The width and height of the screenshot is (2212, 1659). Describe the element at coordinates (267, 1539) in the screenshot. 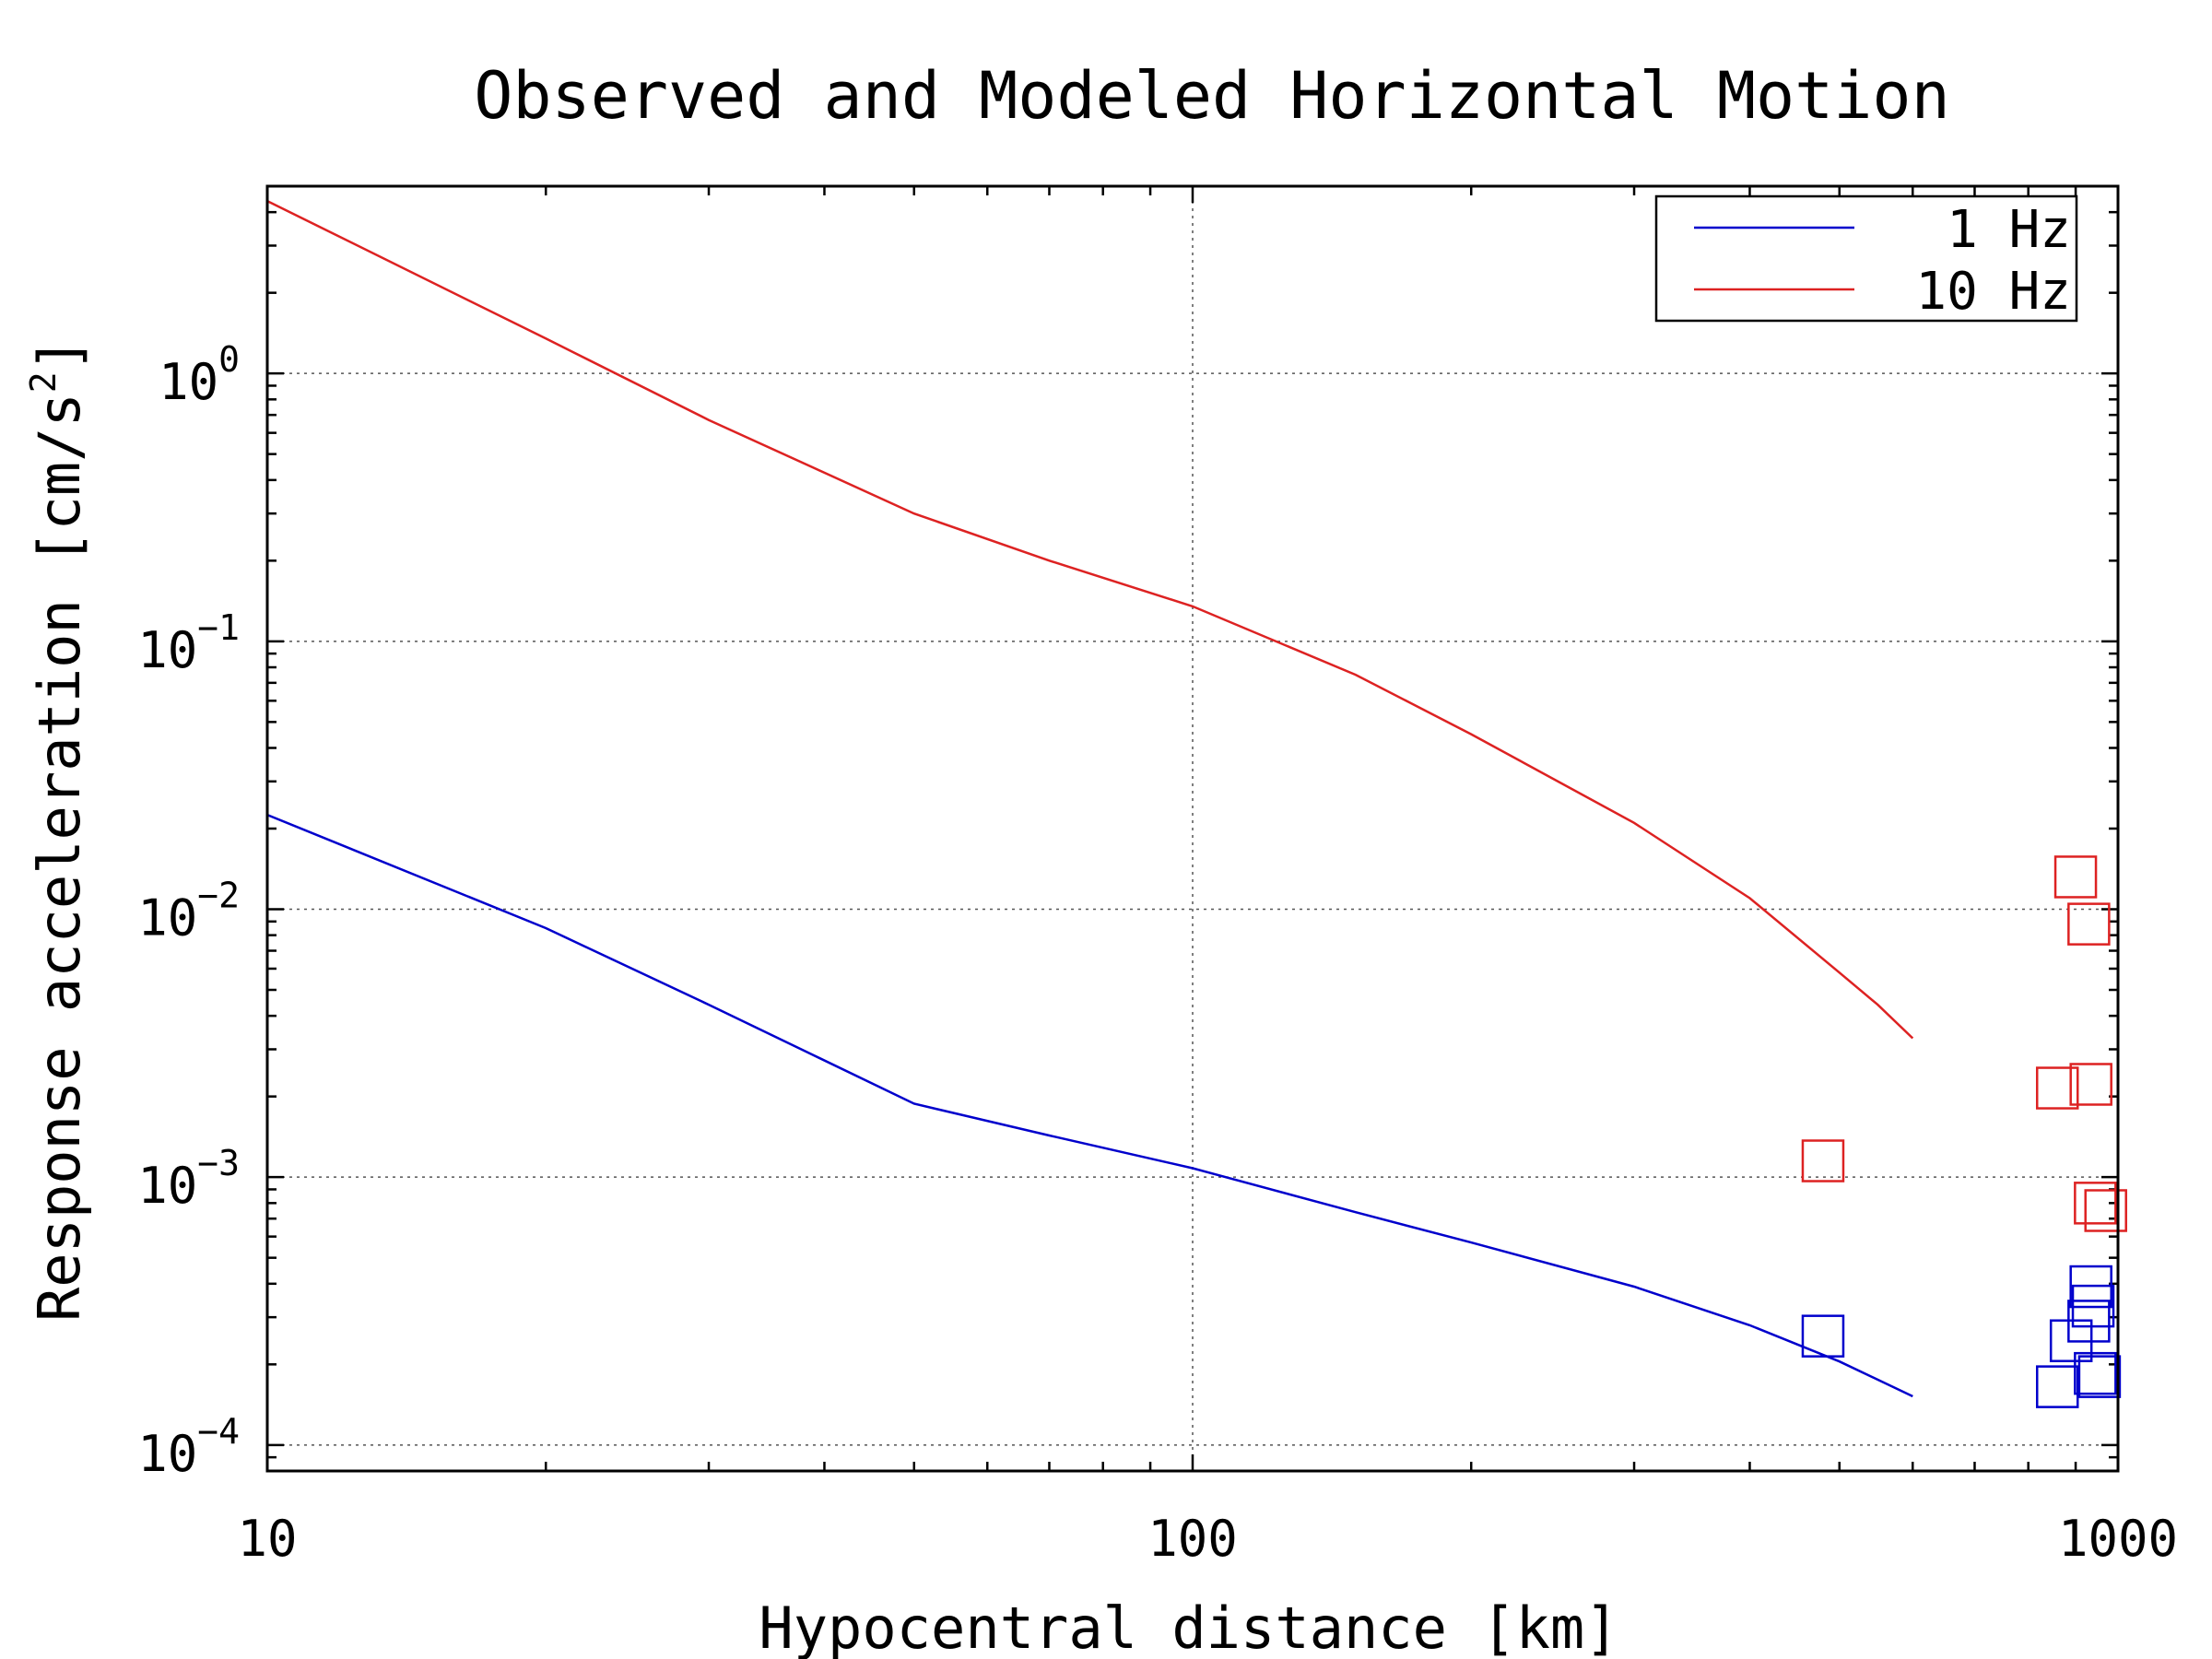

I see `x-tick-label-10: 10` at that location.